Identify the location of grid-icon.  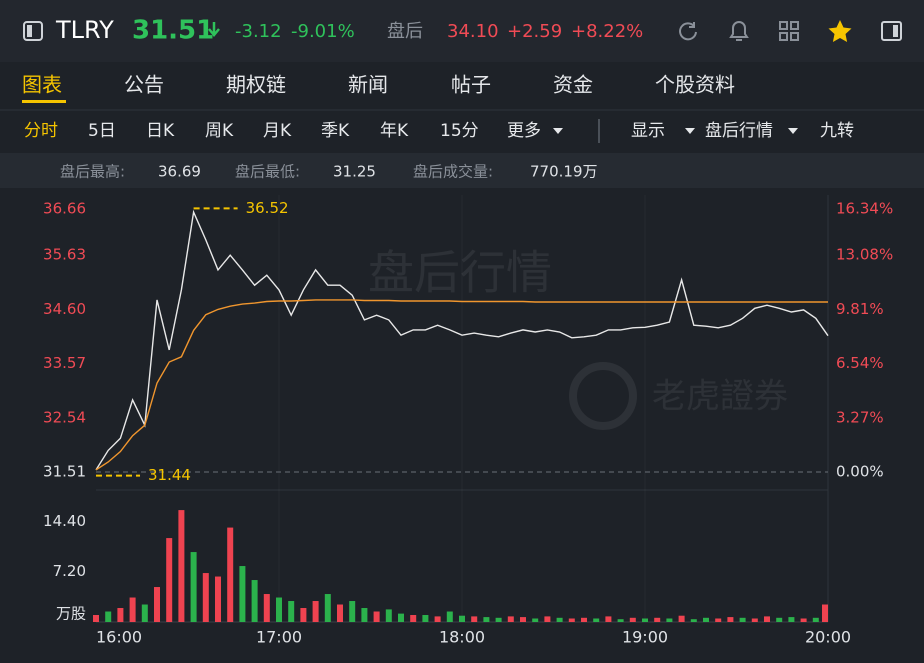
(789, 31).